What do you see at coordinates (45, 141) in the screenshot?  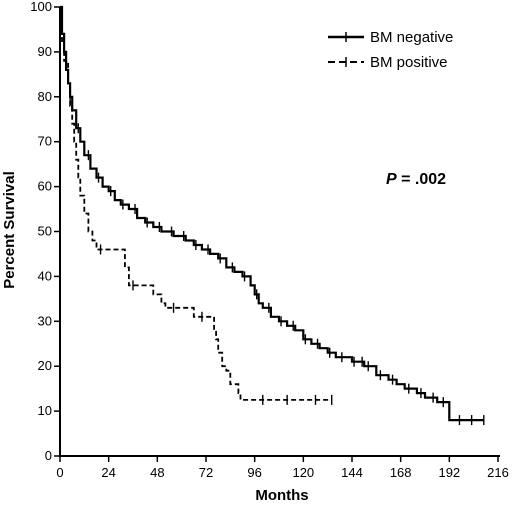 I see `y-tick-label: 70` at bounding box center [45, 141].